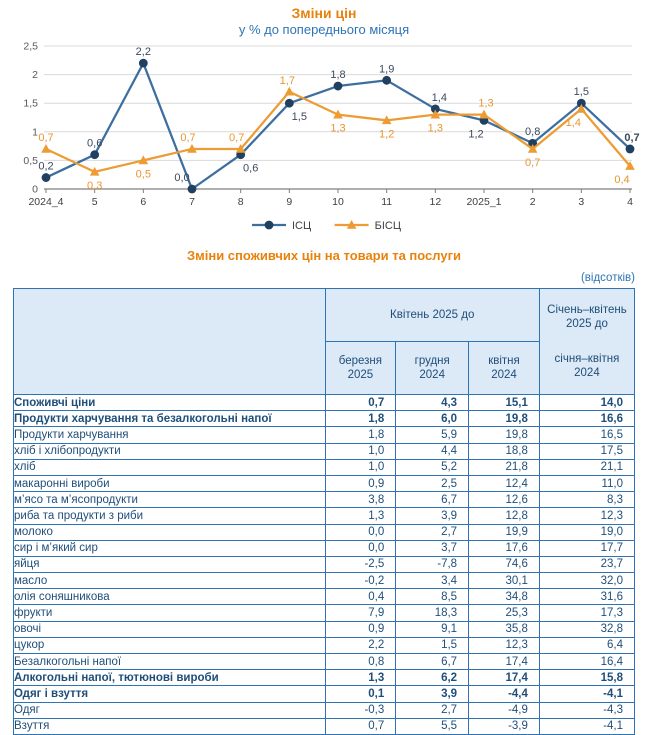 This screenshot has height=735, width=648. Describe the element at coordinates (169, 516) in the screenshot. I see `row-label: риба та продукти з риби` at that location.